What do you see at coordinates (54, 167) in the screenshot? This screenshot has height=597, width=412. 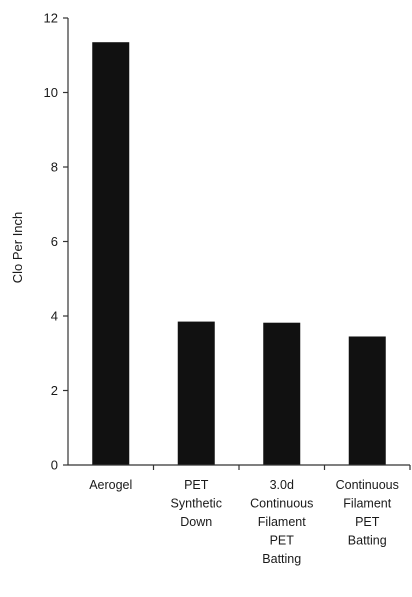 I see `y-tick-label: 8` at bounding box center [54, 167].